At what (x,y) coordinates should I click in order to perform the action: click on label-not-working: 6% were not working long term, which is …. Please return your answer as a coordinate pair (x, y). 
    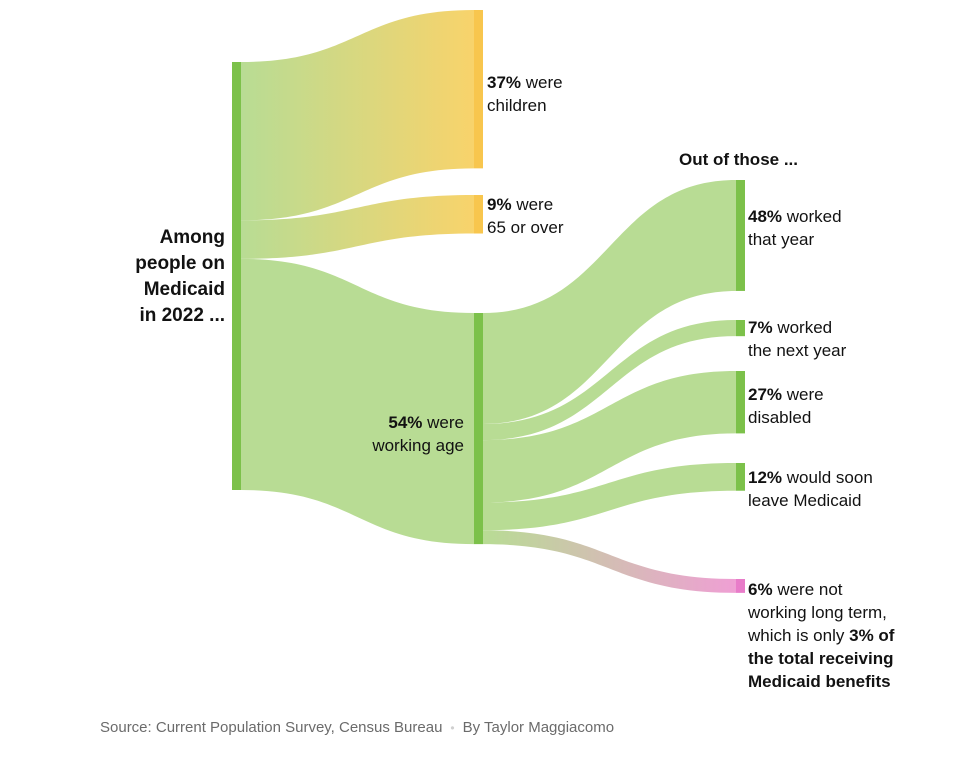
    Looking at the image, I should click on (821, 635).